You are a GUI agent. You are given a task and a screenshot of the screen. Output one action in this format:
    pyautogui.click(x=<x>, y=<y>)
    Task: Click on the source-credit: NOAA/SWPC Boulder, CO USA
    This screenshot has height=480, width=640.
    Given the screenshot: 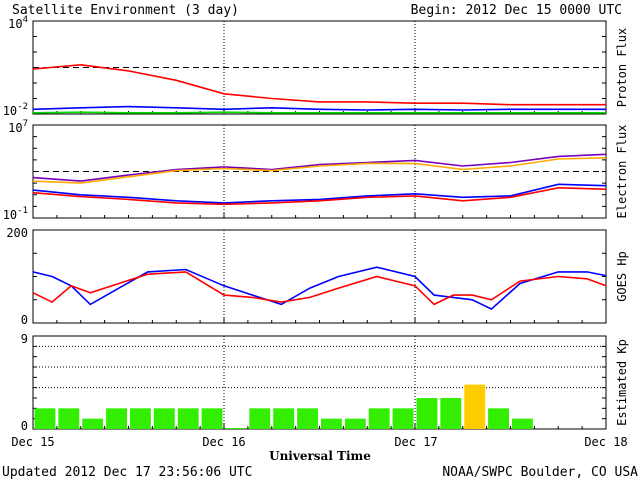 What is the action you would take?
    pyautogui.click(x=540, y=472)
    